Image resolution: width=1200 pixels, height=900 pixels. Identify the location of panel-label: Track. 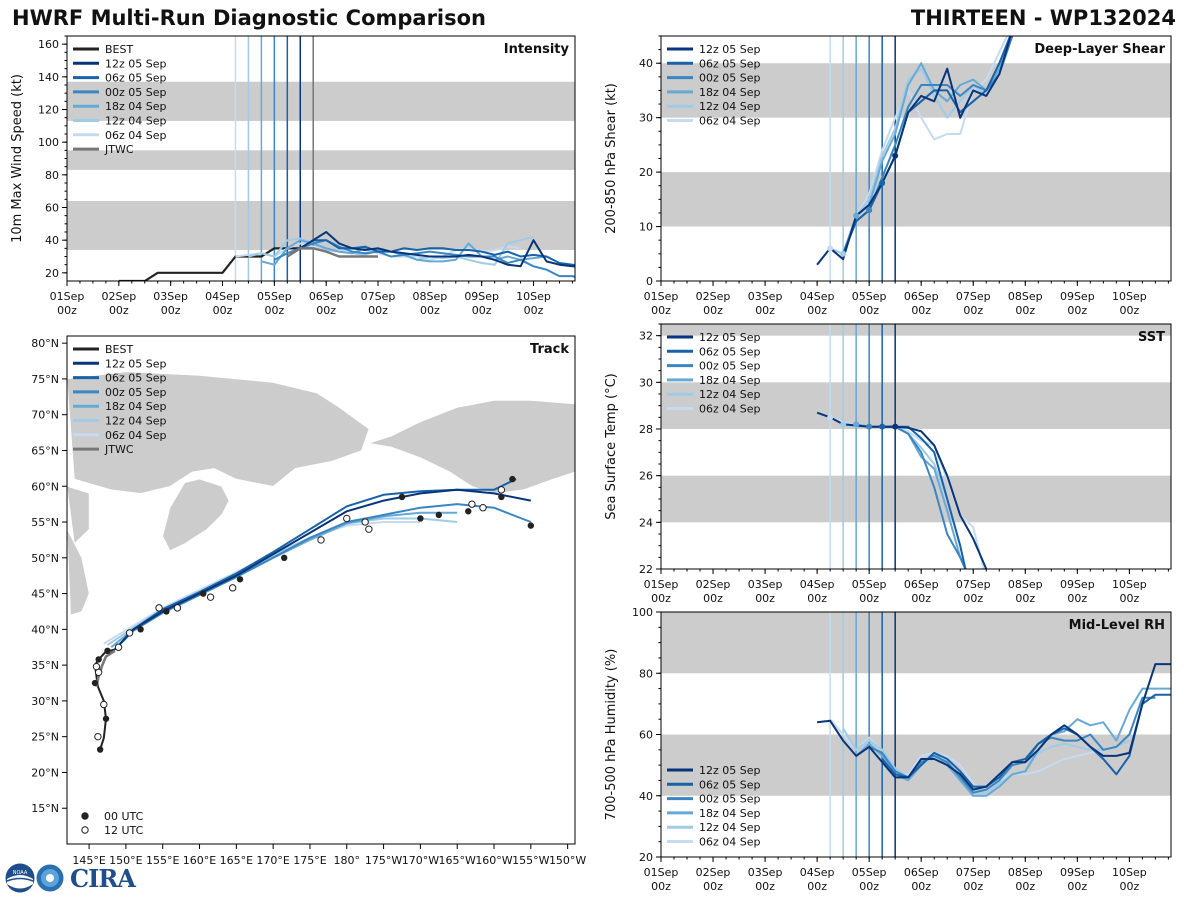
(549, 349).